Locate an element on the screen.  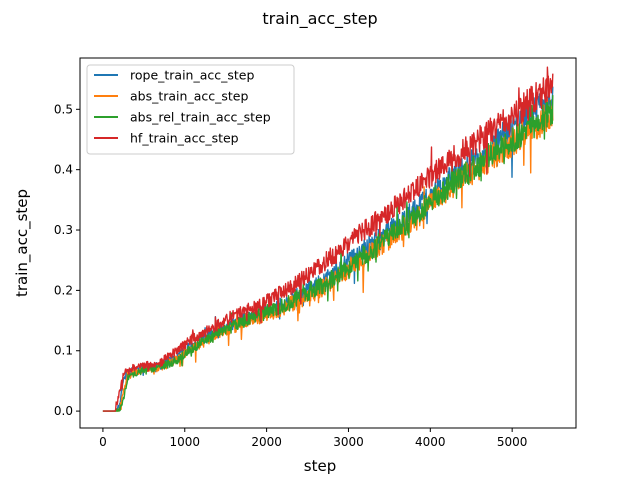
chart-title: train_acc_step is located at coordinates (319, 19).